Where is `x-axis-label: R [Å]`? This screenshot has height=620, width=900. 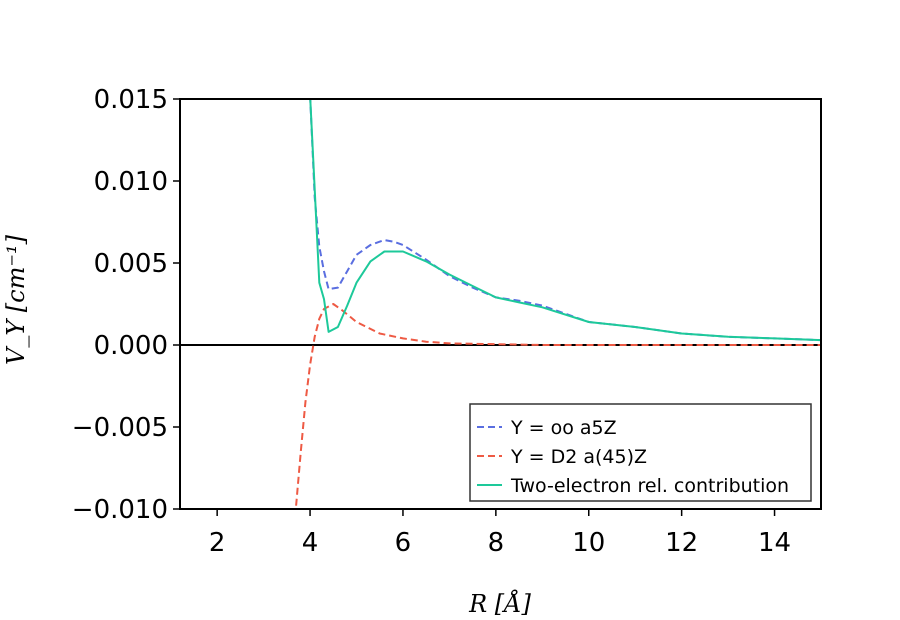
x-axis-label: R [Å] is located at coordinates (499, 603).